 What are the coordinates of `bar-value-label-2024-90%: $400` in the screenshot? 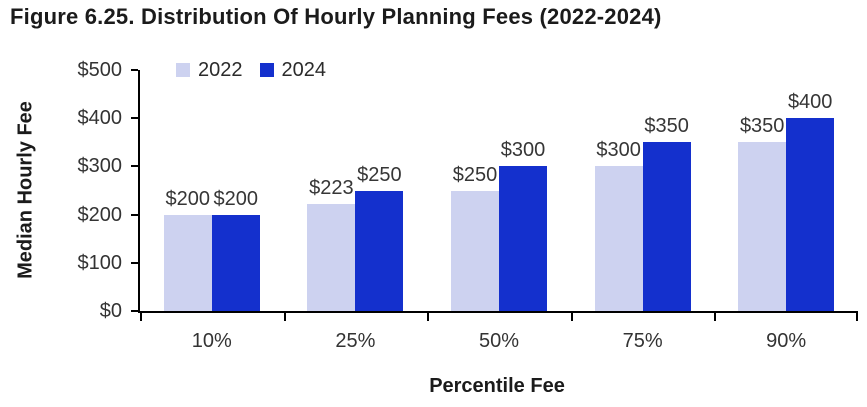 It's located at (810, 102).